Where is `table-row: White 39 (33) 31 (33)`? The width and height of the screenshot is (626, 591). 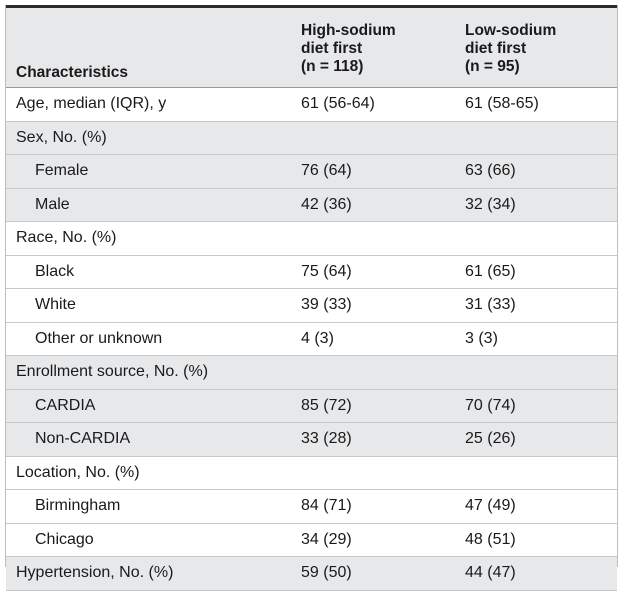 table-row: White 39 (33) 31 (33) is located at coordinates (311, 306).